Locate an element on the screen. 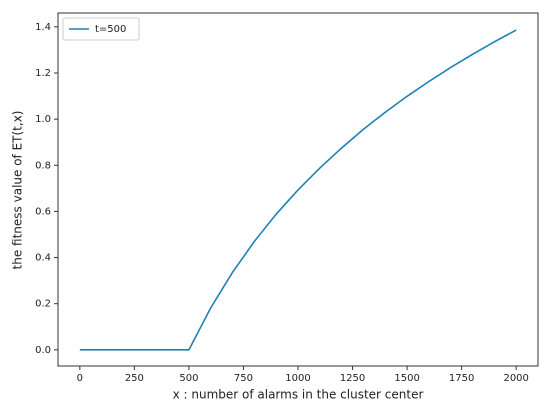 The height and width of the screenshot is (410, 550). y-tick-label: 1.0 is located at coordinates (43, 119).